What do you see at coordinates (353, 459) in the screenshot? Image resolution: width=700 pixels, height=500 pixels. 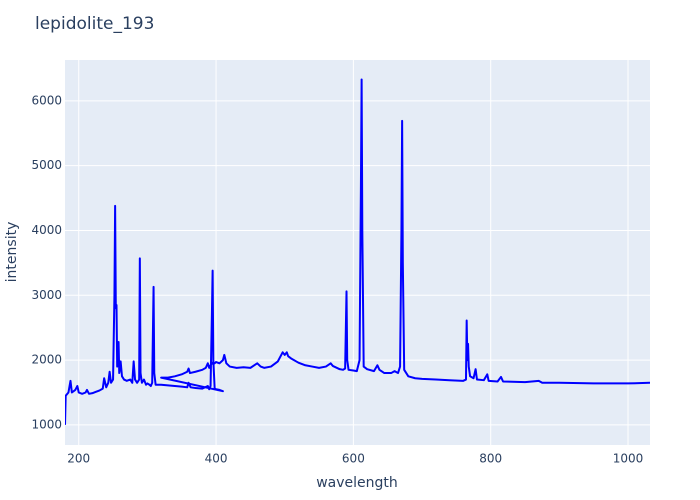 I see `x-tick-label: 600` at bounding box center [353, 459].